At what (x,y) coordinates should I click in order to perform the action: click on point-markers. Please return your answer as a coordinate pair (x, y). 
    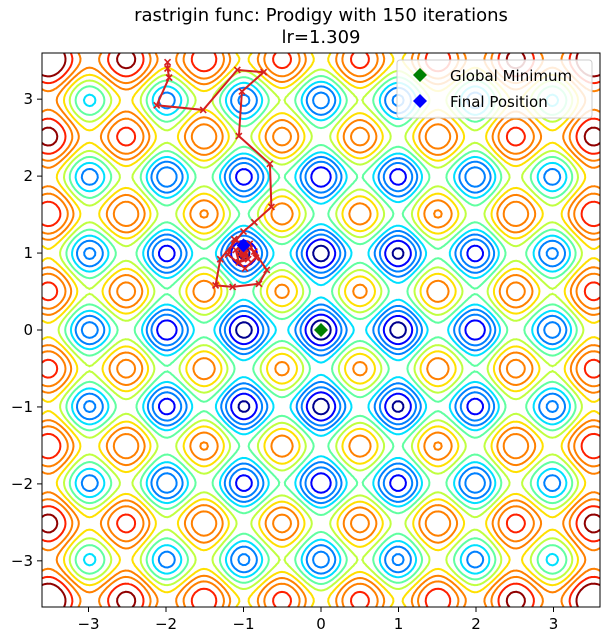
    Looking at the image, I should click on (282, 287).